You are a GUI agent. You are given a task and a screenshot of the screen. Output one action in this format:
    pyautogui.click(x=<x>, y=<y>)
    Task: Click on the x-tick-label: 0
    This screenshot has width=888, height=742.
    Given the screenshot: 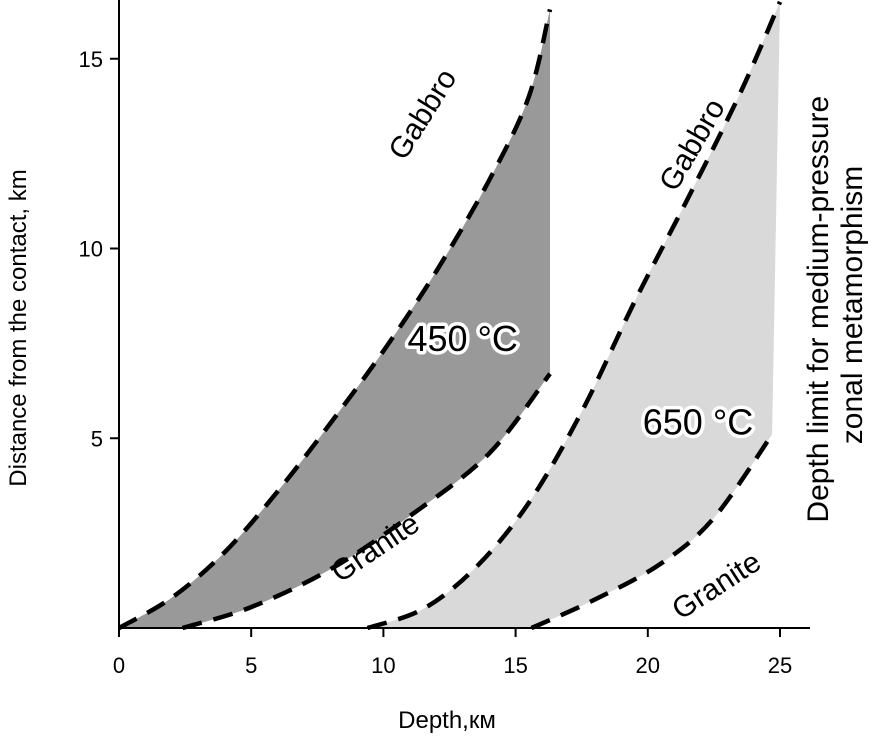 What is the action you would take?
    pyautogui.click(x=119, y=665)
    